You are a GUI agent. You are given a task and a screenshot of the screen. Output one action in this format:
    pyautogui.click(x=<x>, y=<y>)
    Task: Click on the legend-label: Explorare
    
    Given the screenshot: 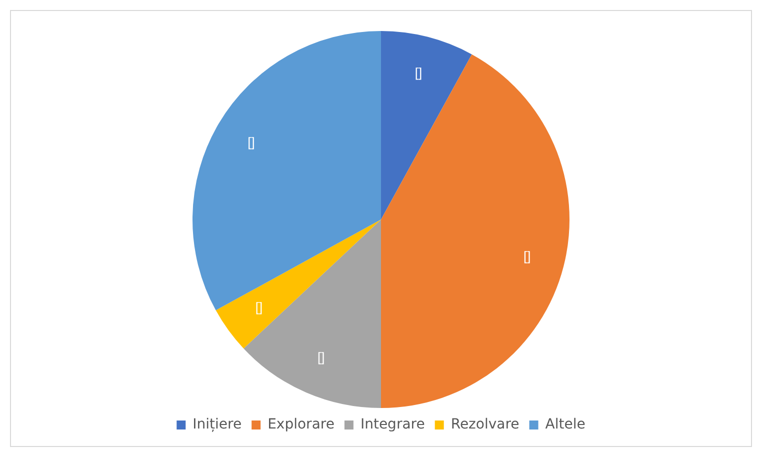 What is the action you would take?
    pyautogui.click(x=301, y=424)
    